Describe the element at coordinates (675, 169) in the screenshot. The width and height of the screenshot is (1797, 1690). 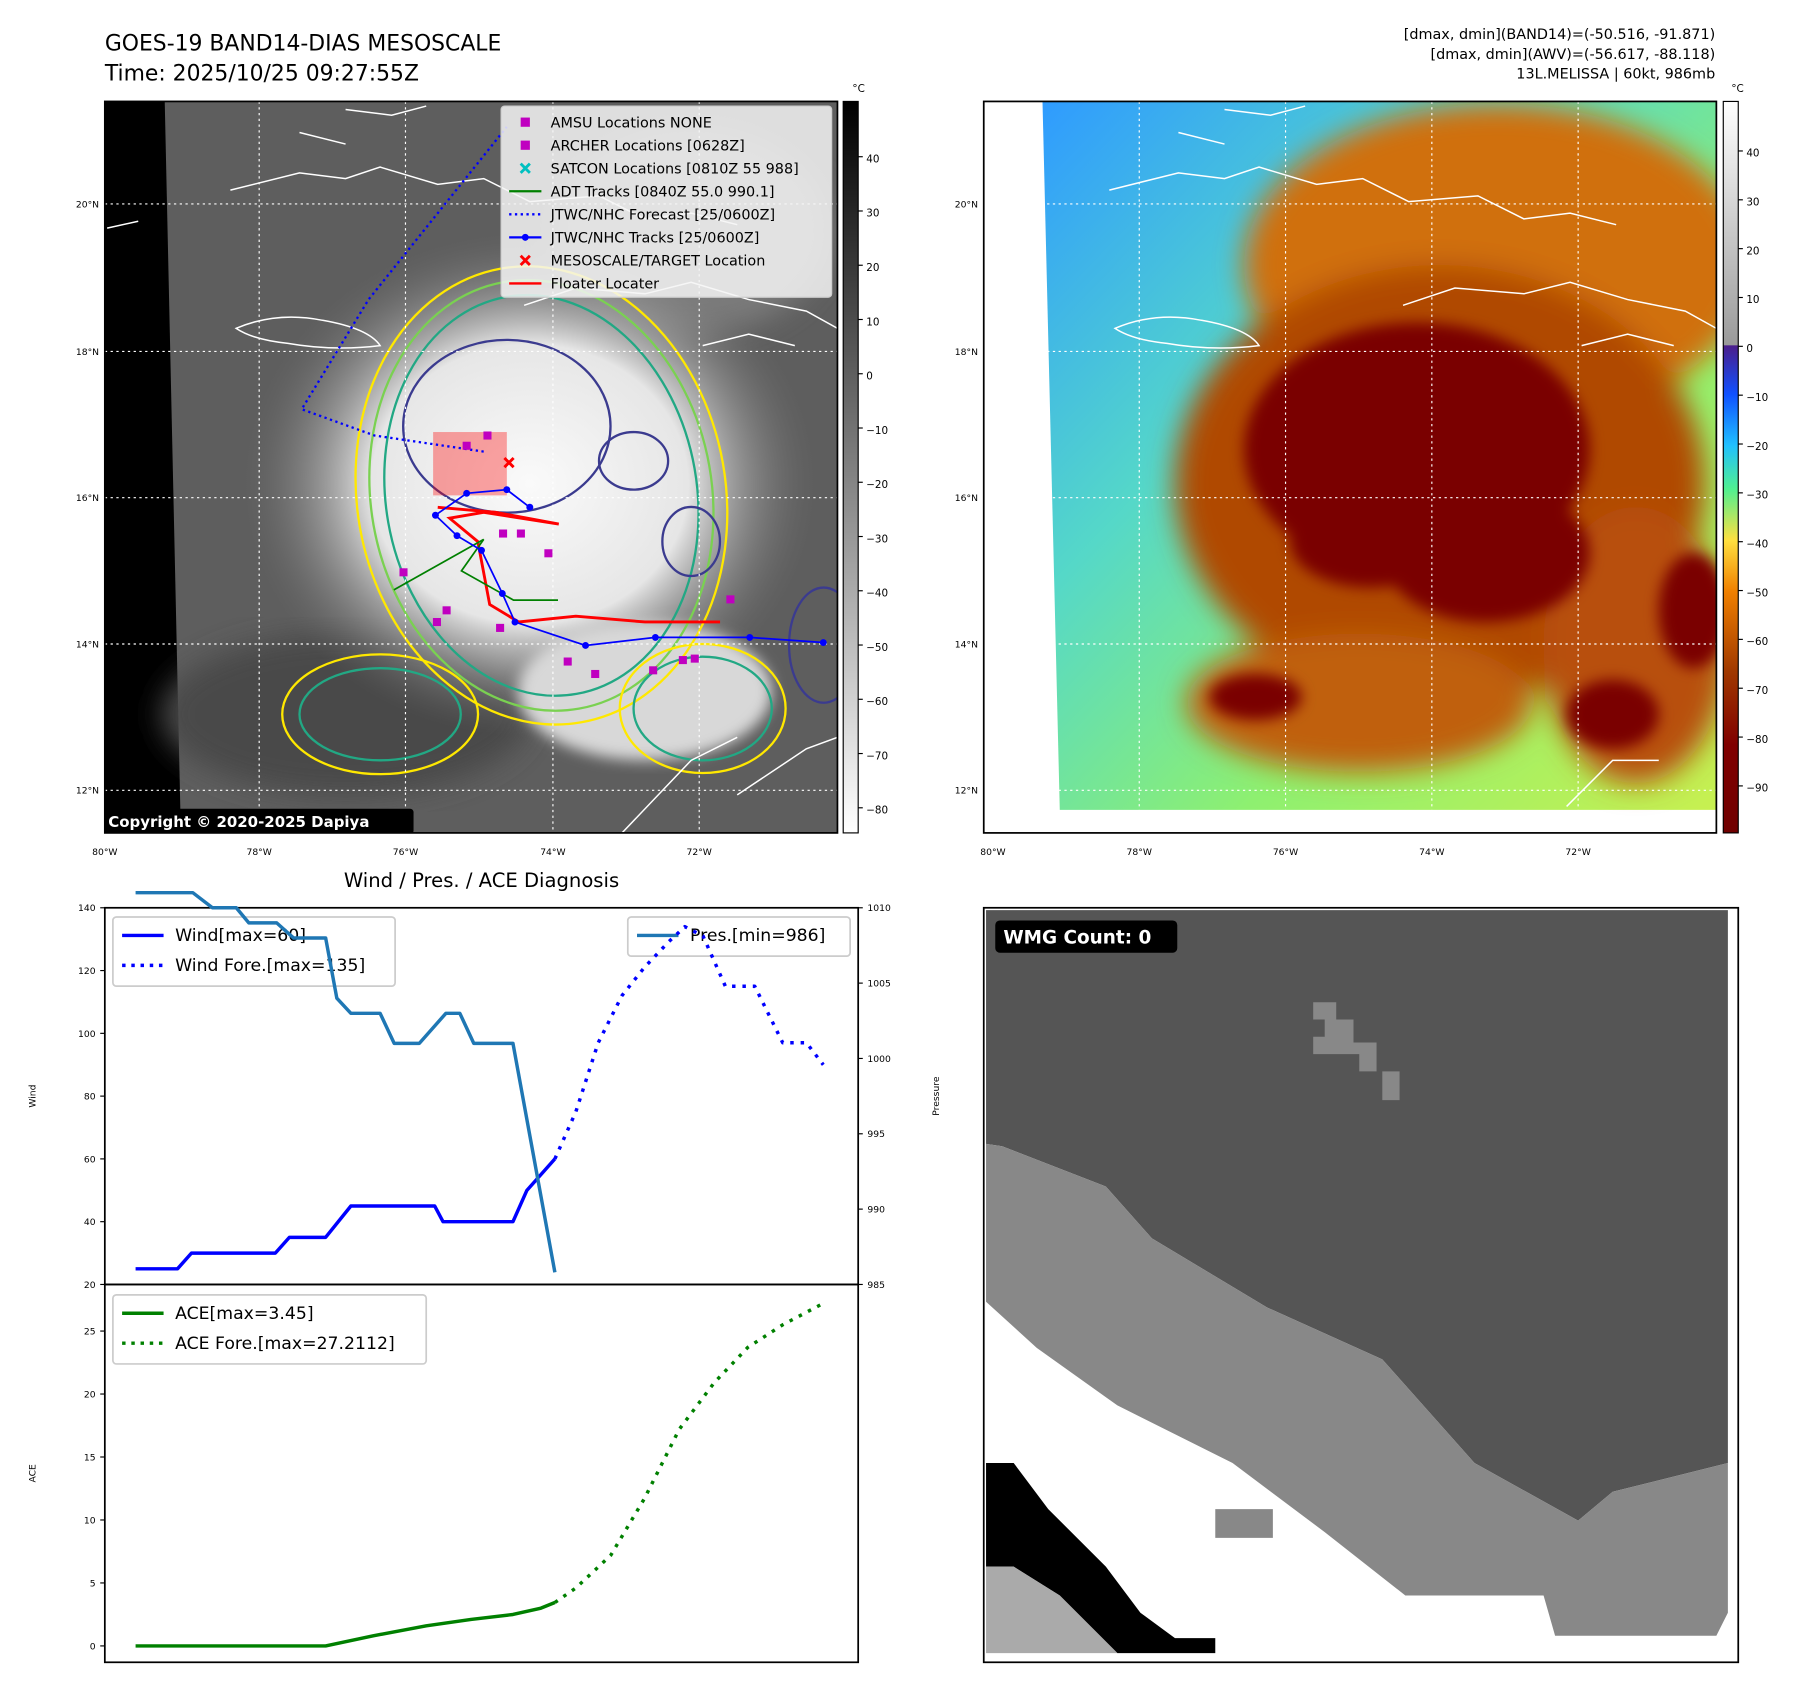
I see `legend-label: SATCON Locations [0810Z 55 988]` at that location.